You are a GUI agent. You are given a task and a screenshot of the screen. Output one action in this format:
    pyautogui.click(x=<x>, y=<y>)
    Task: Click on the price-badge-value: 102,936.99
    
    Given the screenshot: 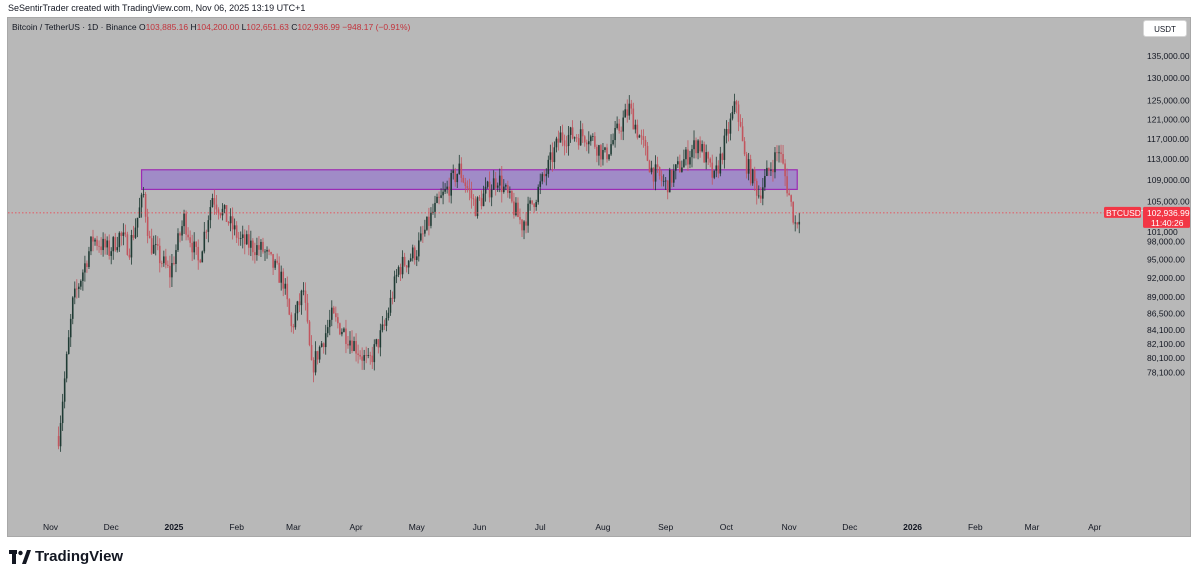 What is the action you would take?
    pyautogui.click(x=1168, y=213)
    